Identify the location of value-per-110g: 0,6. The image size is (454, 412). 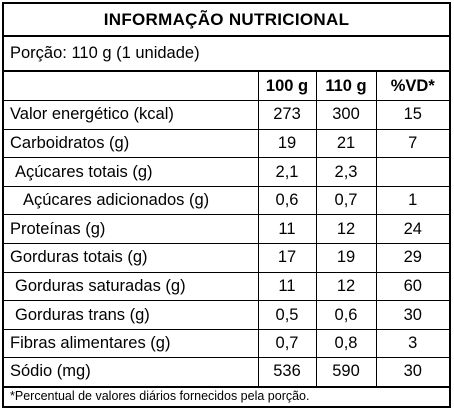
(346, 315).